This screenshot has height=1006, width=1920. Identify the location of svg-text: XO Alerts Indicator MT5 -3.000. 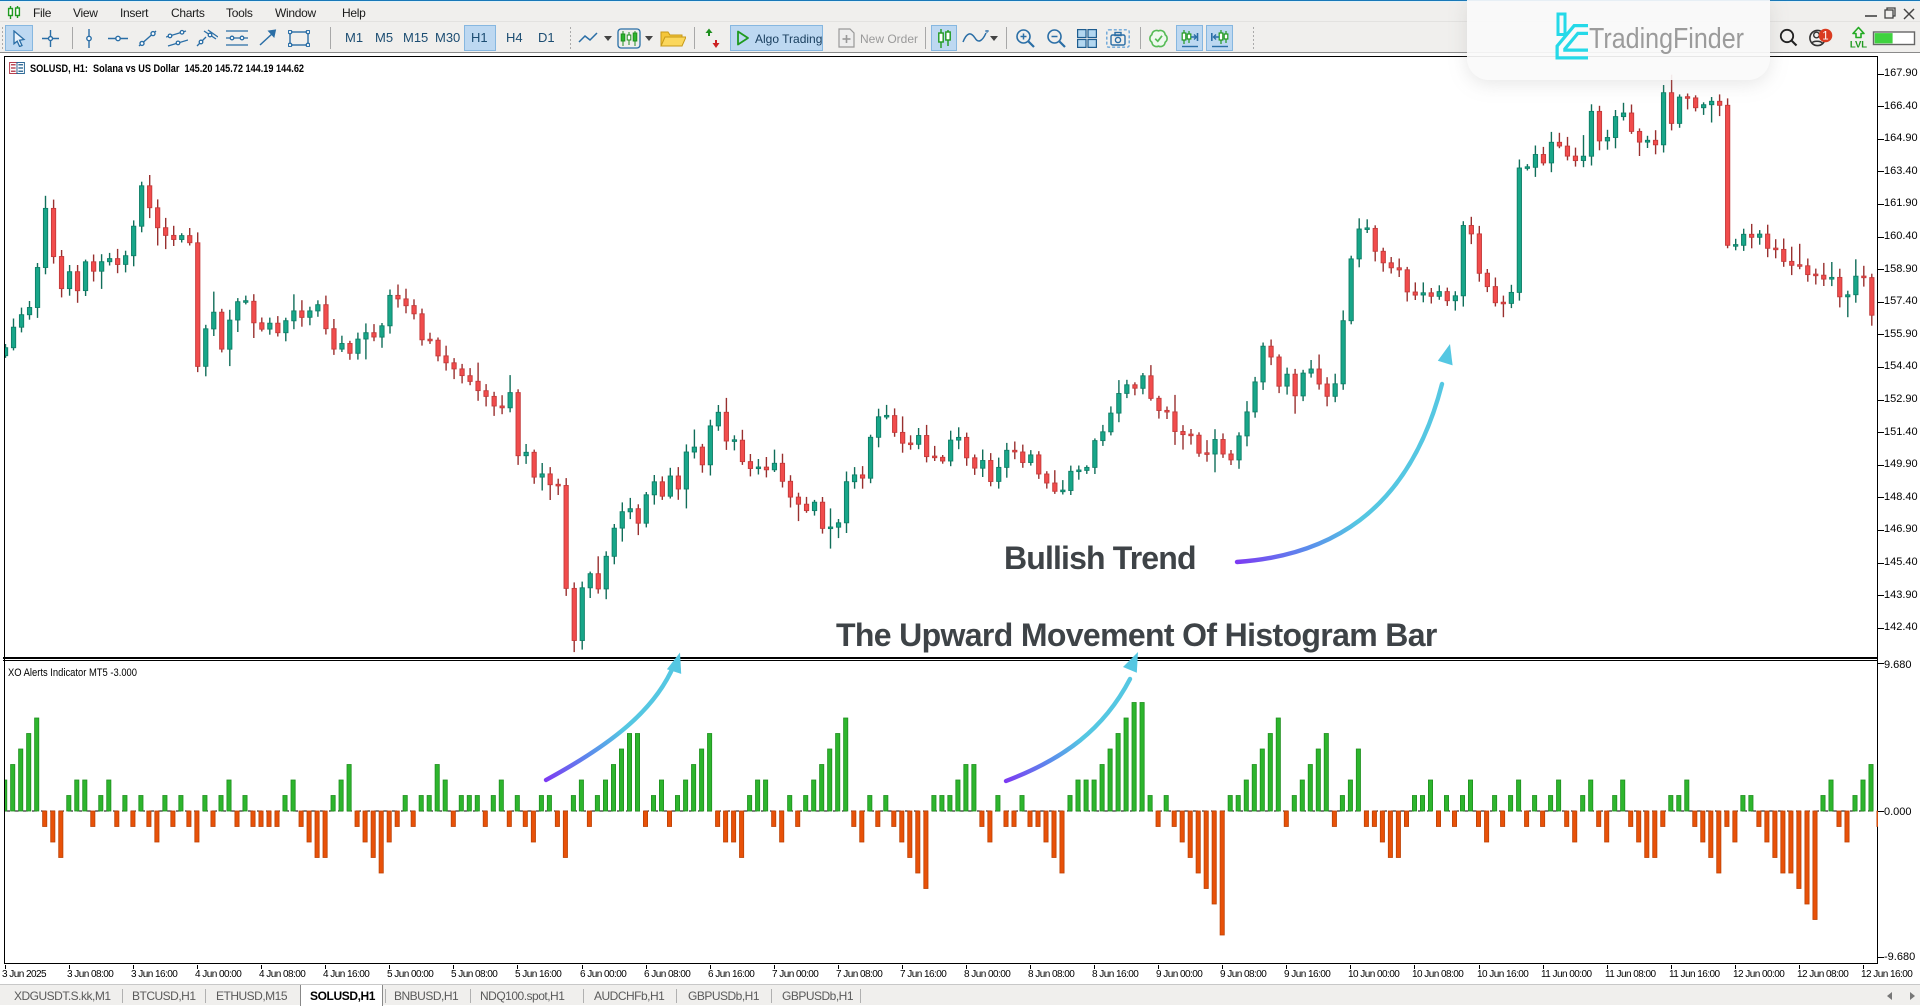
(72, 673).